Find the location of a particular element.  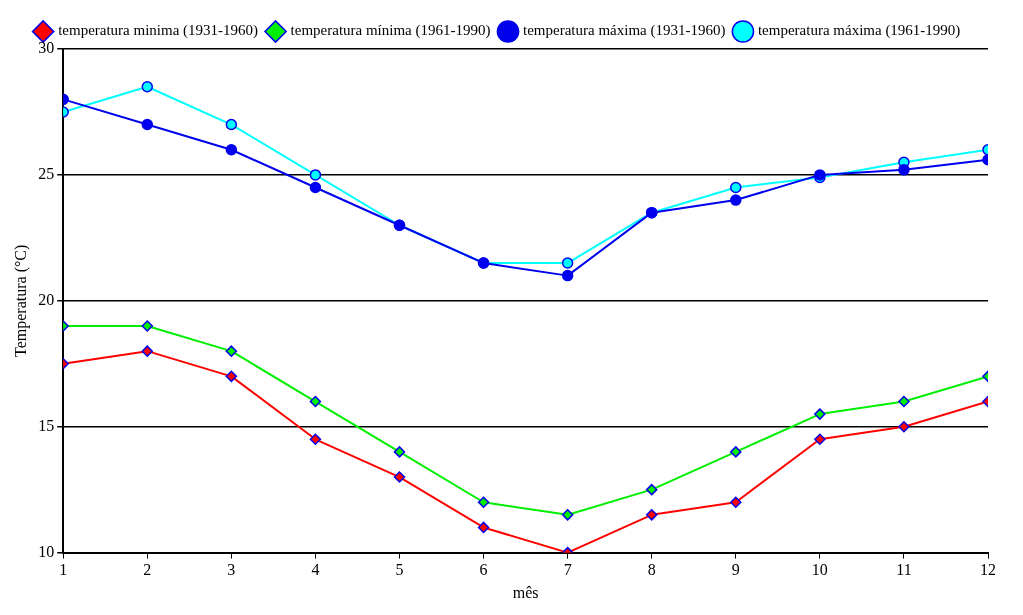

legend-label: temperatura máxima (1931-1960) is located at coordinates (624, 31).